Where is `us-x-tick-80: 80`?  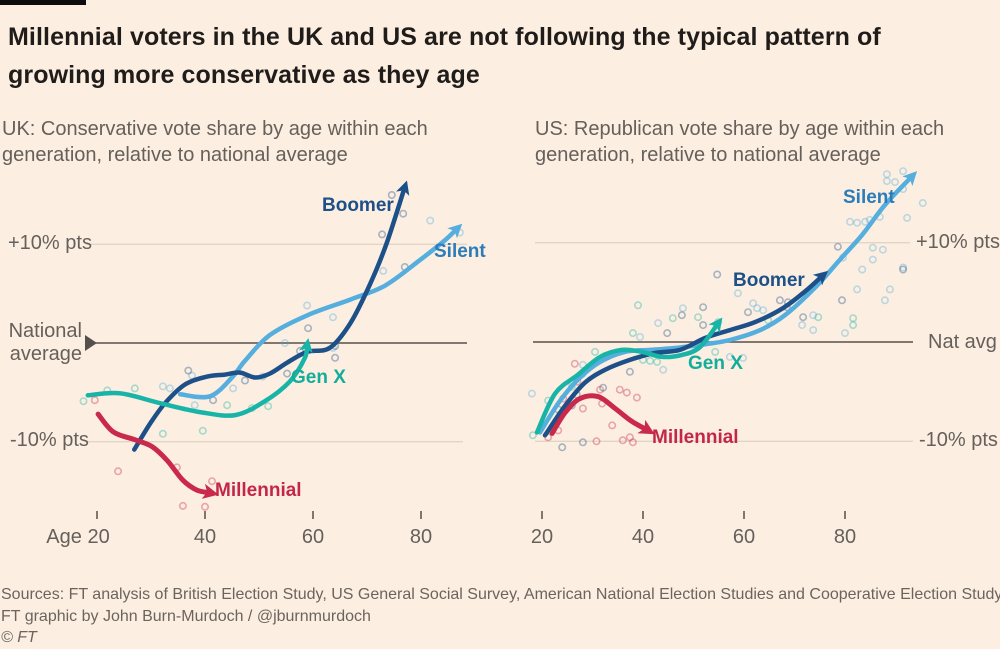 us-x-tick-80: 80 is located at coordinates (845, 537).